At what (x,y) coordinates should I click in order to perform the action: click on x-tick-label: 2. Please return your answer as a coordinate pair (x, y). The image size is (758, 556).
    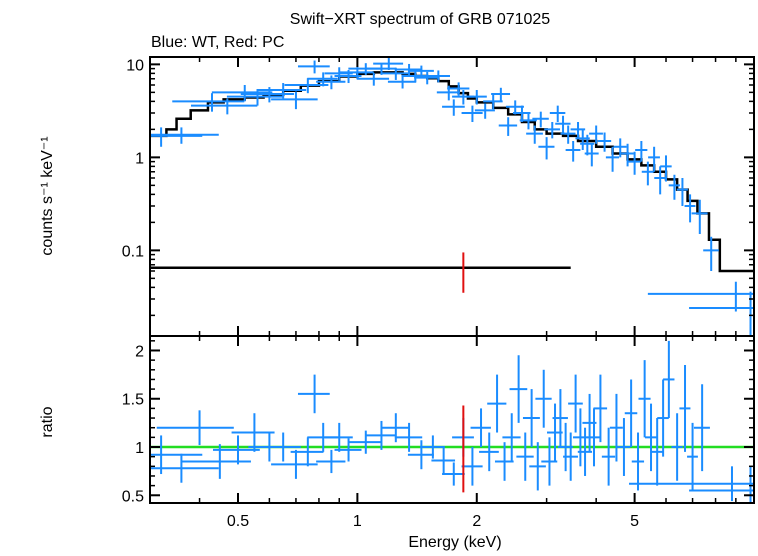
    Looking at the image, I should click on (476, 521).